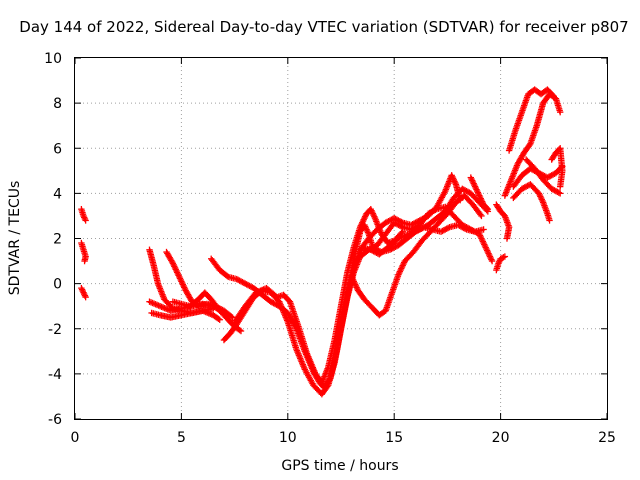 The height and width of the screenshot is (480, 640). Describe the element at coordinates (15, 238) in the screenshot. I see `y-axis-label: SDTVAR / TECUs` at that location.